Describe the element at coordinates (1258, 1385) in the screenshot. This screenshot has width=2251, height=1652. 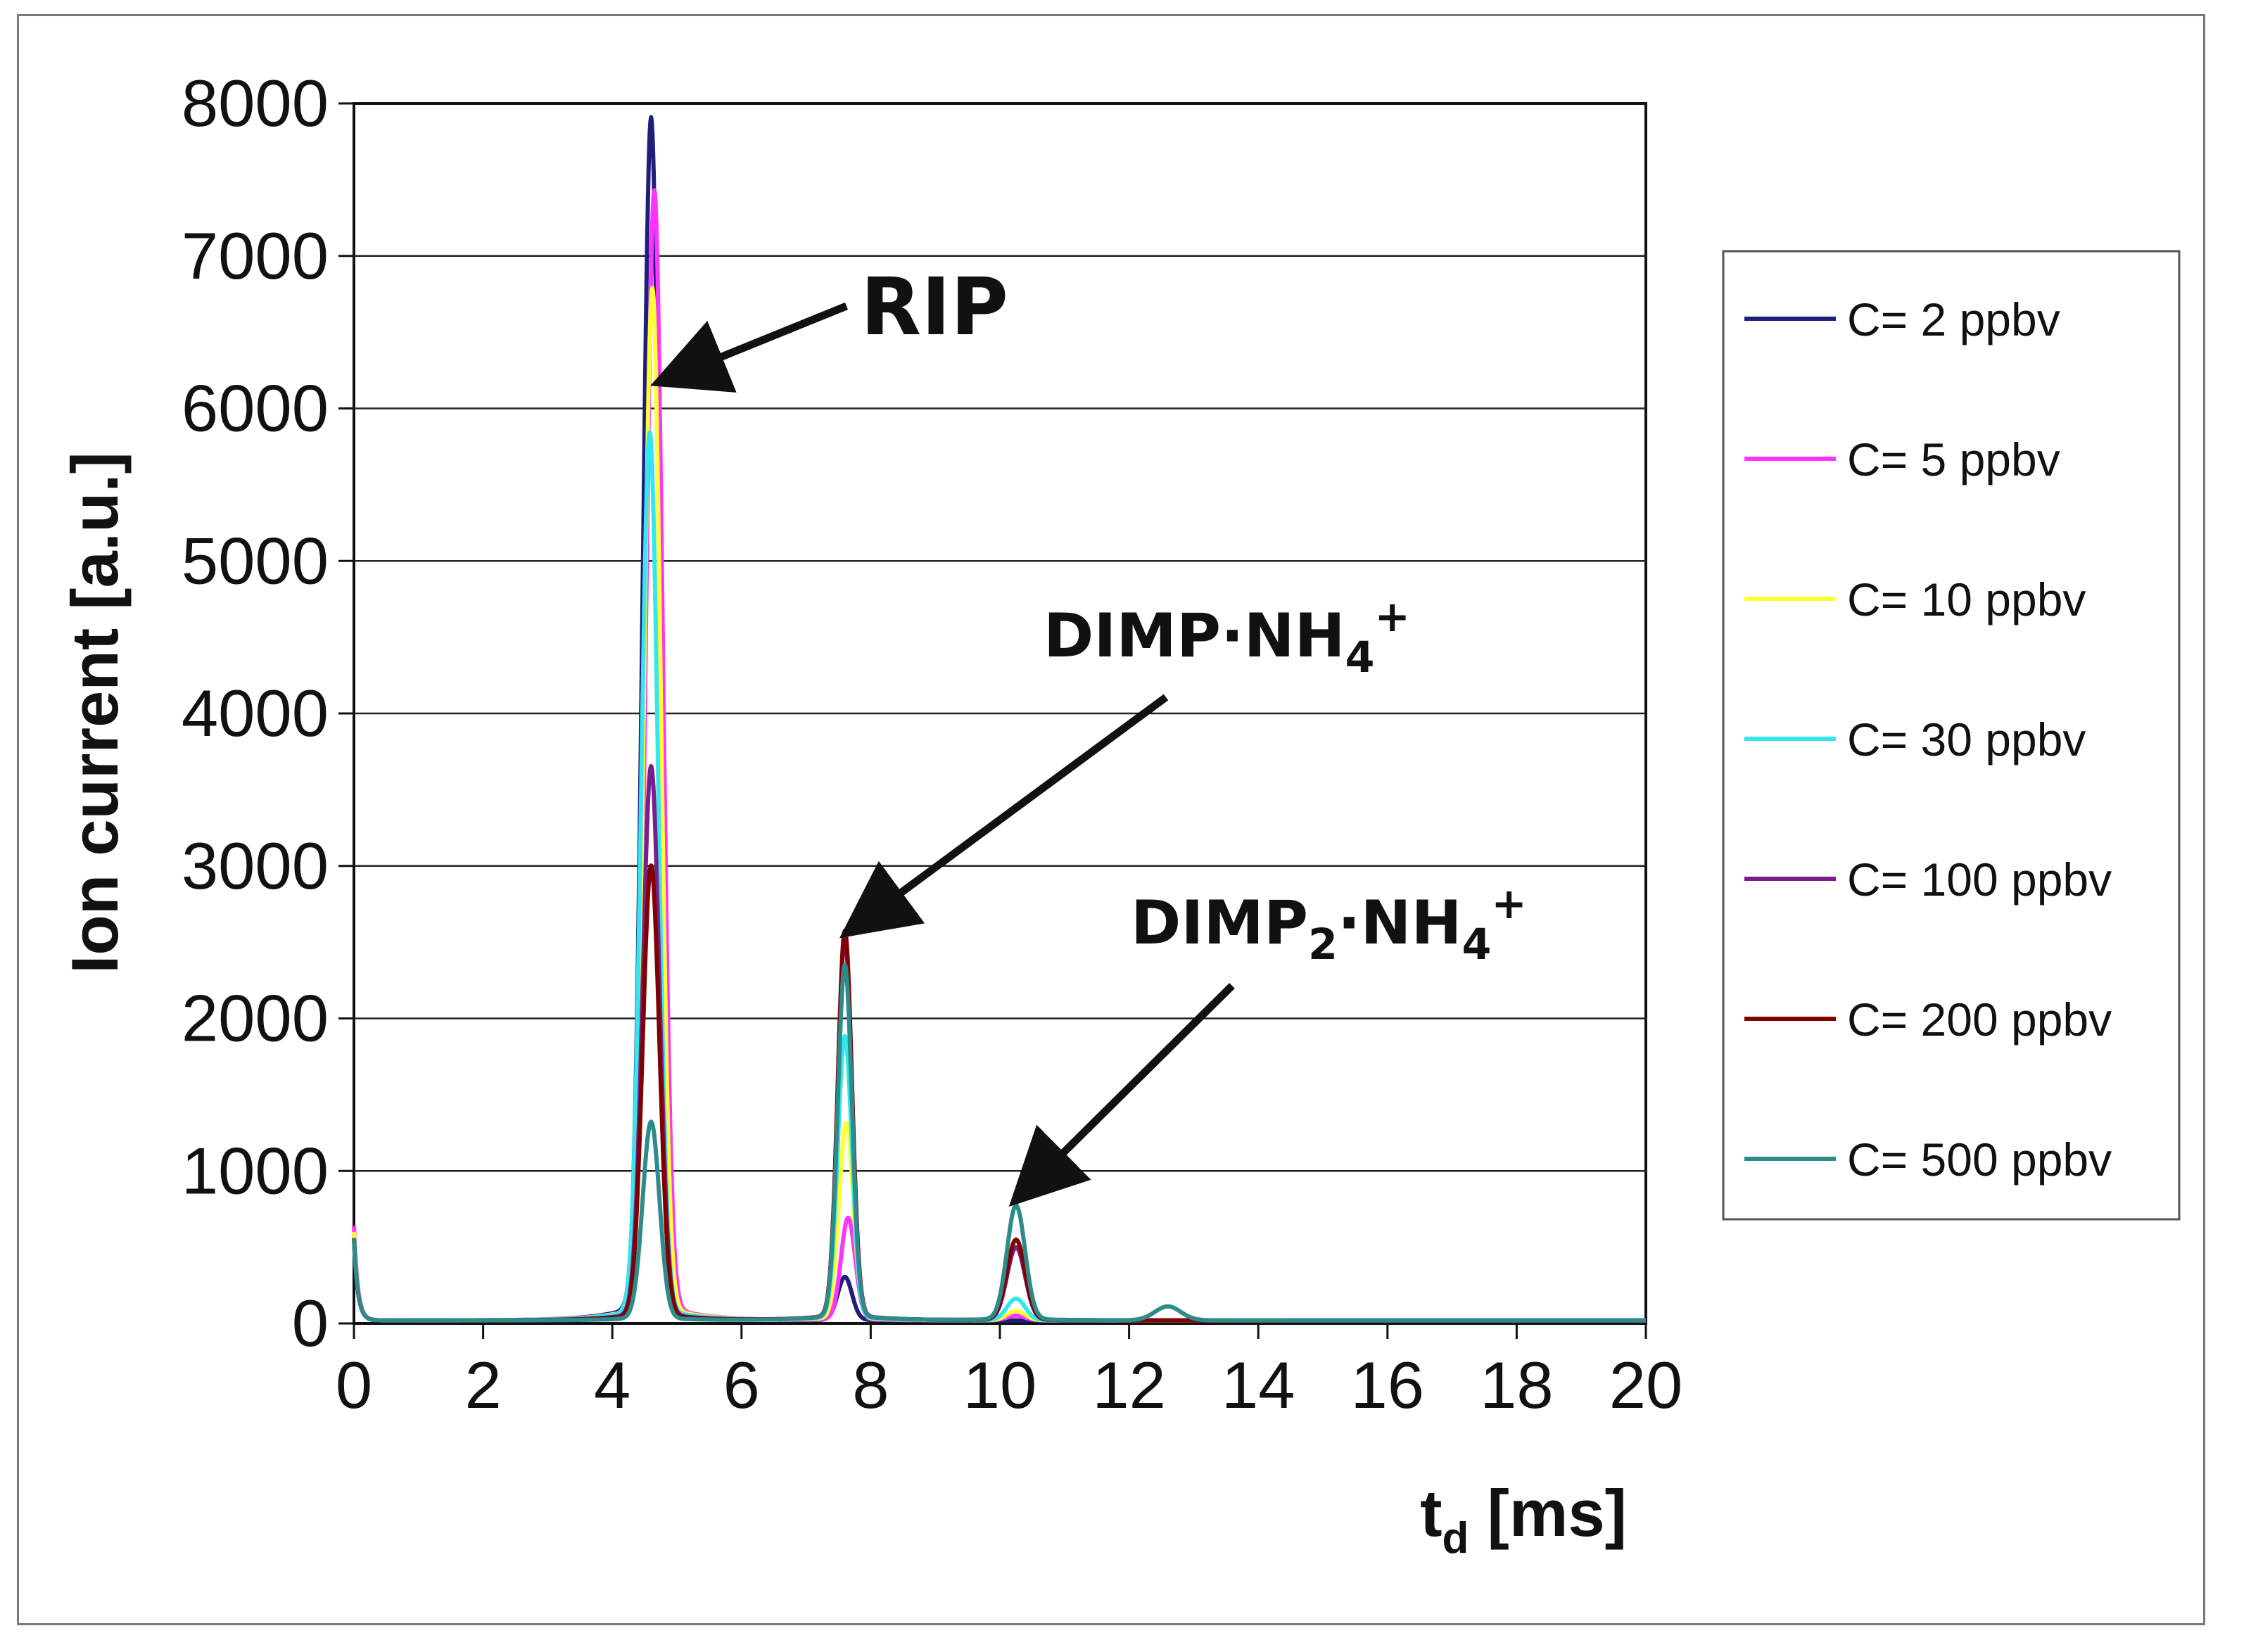
I see `x-tick-label: 14` at that location.